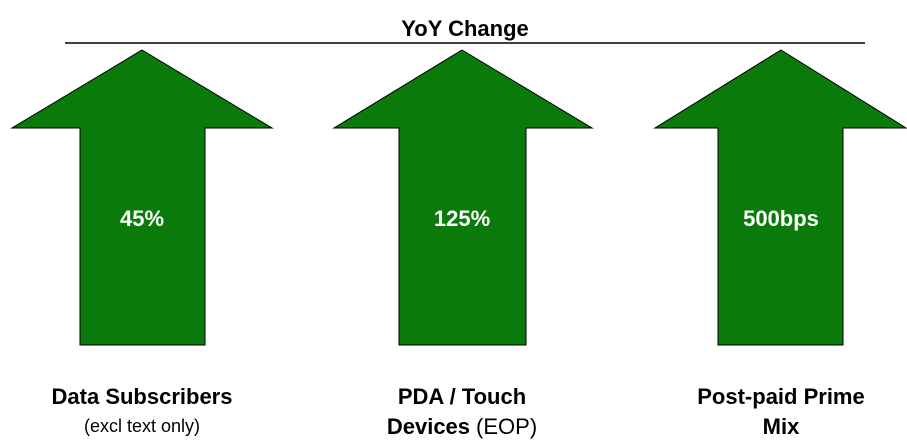  What do you see at coordinates (428, 426) in the screenshot?
I see `item-label: Devices` at bounding box center [428, 426].